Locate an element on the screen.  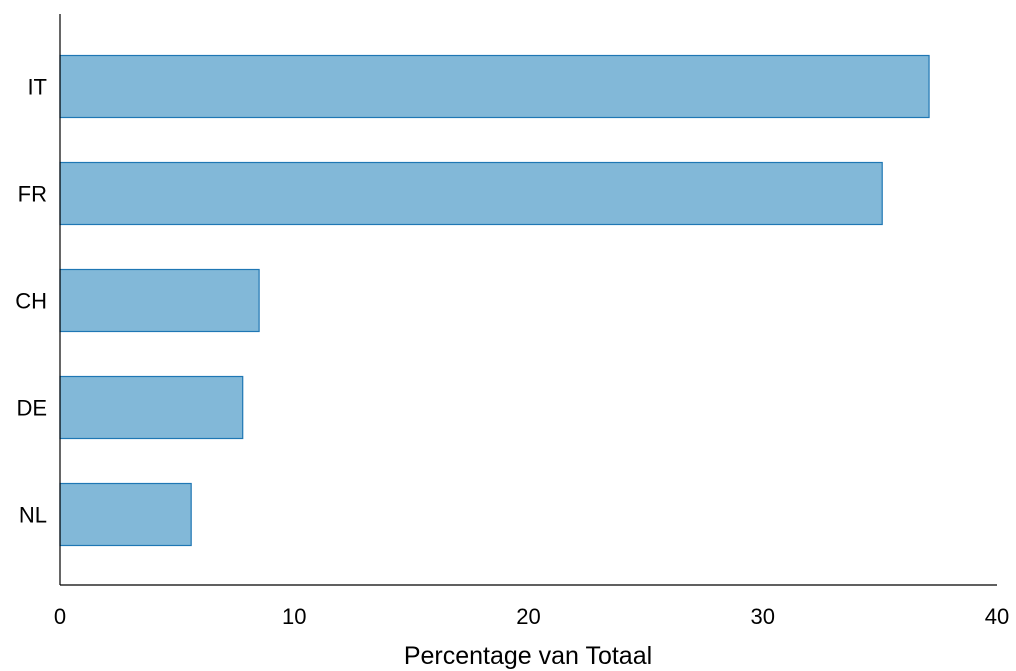
x-tick-labels: 0 10 20 30 40 is located at coordinates (531, 616).